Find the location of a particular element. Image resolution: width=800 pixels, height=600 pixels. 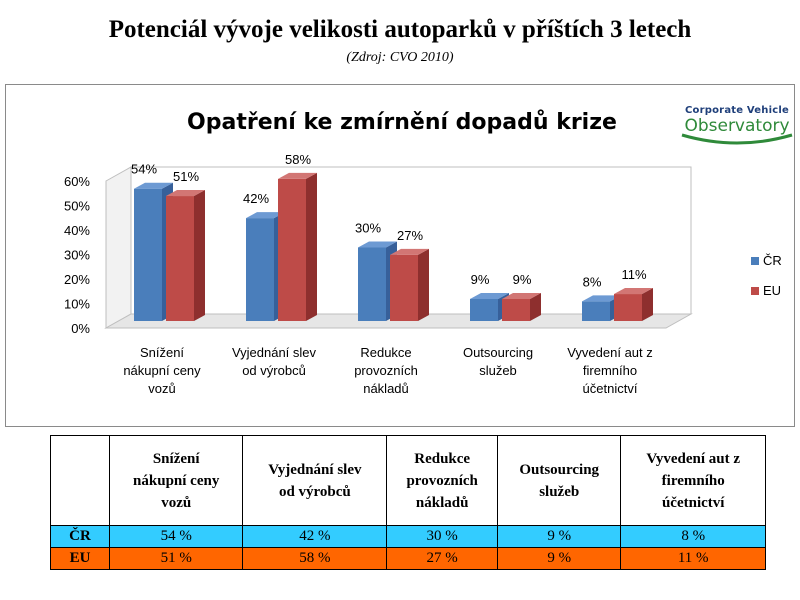

bar-ČR-3 is located at coordinates (484, 309).